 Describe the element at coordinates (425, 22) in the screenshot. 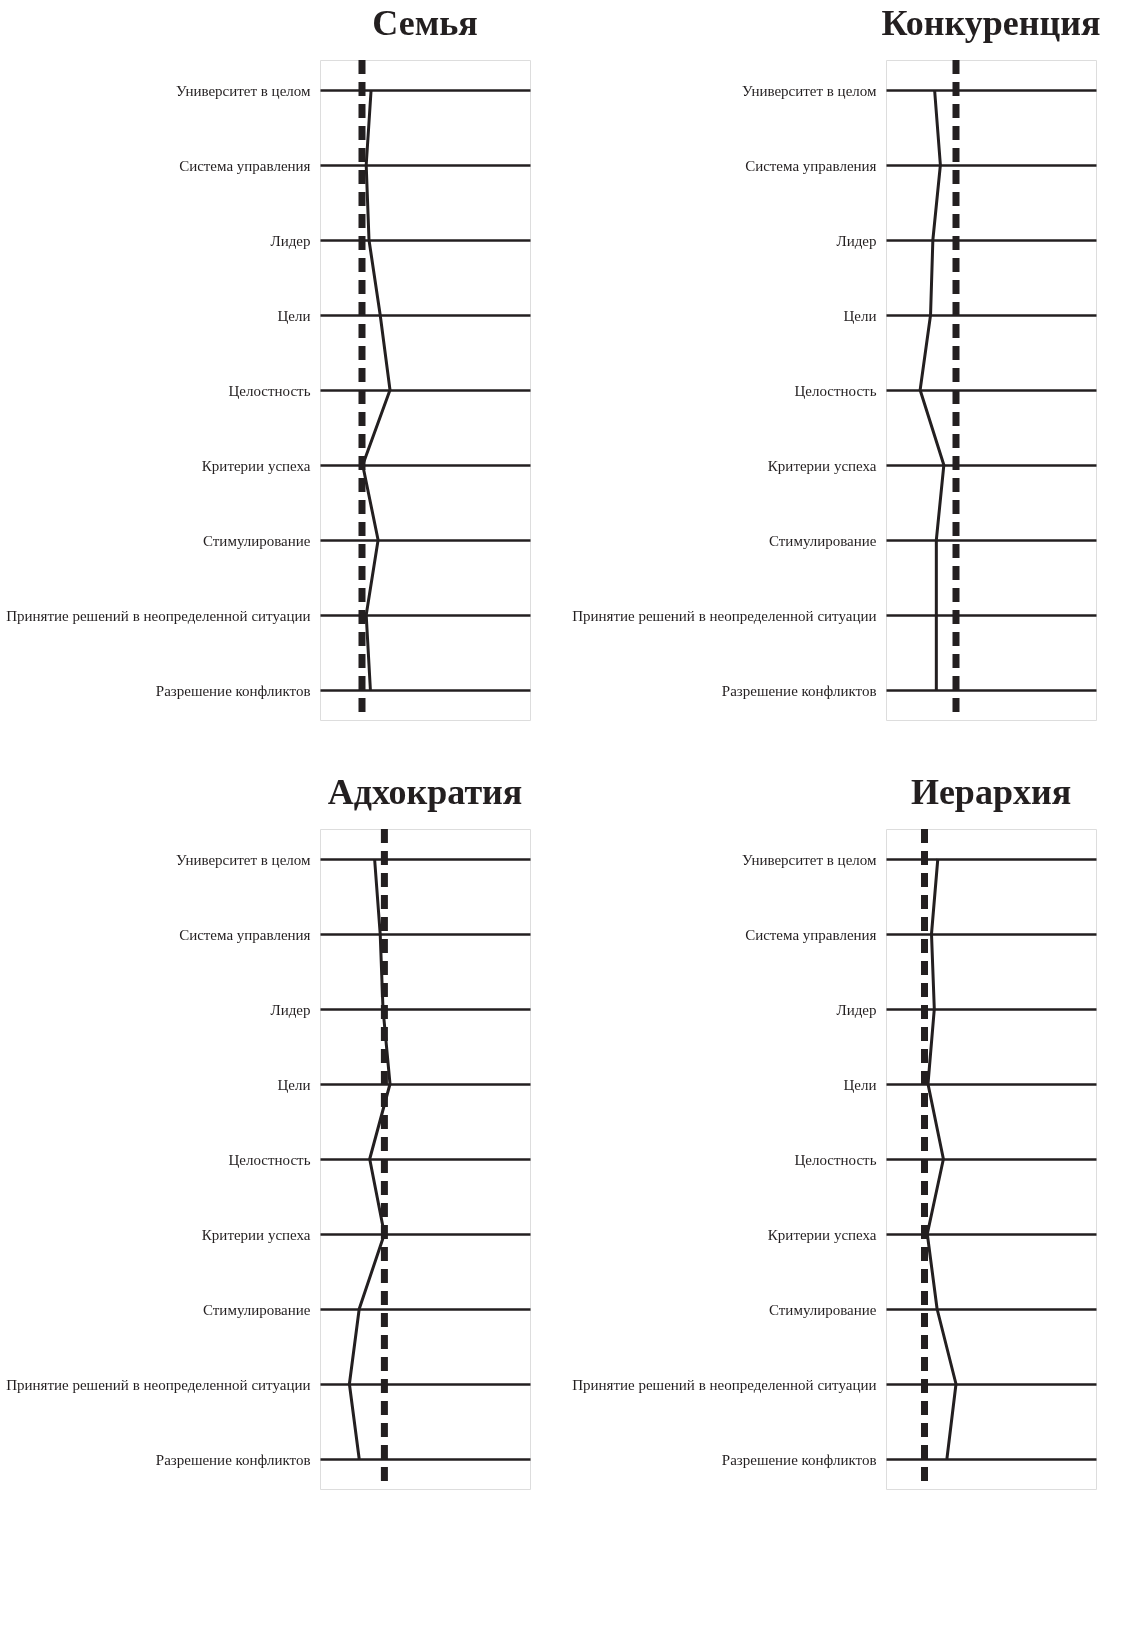

I see `chart-title: Семья` at that location.